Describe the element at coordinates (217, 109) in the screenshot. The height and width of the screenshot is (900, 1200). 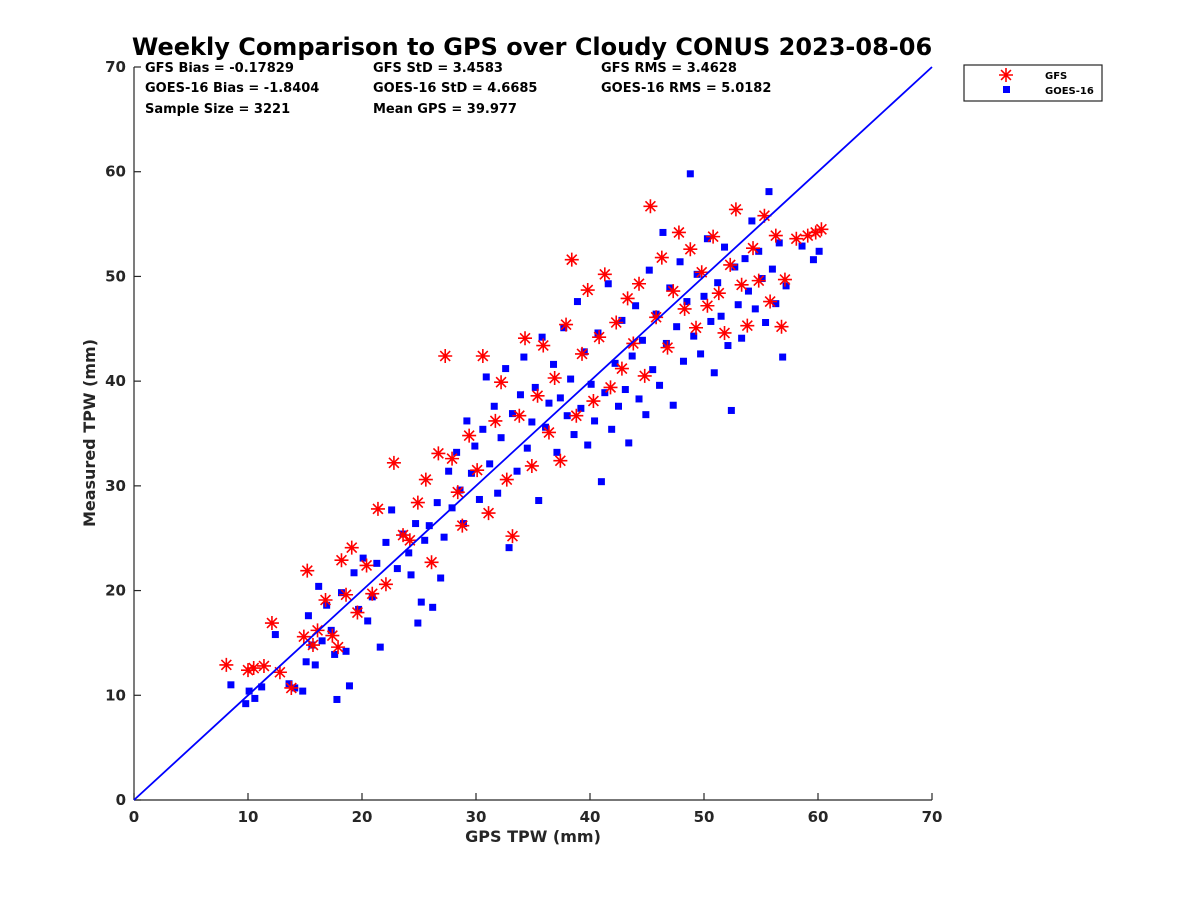
I see `stat-sample-size: Sample Size = 3221` at that location.